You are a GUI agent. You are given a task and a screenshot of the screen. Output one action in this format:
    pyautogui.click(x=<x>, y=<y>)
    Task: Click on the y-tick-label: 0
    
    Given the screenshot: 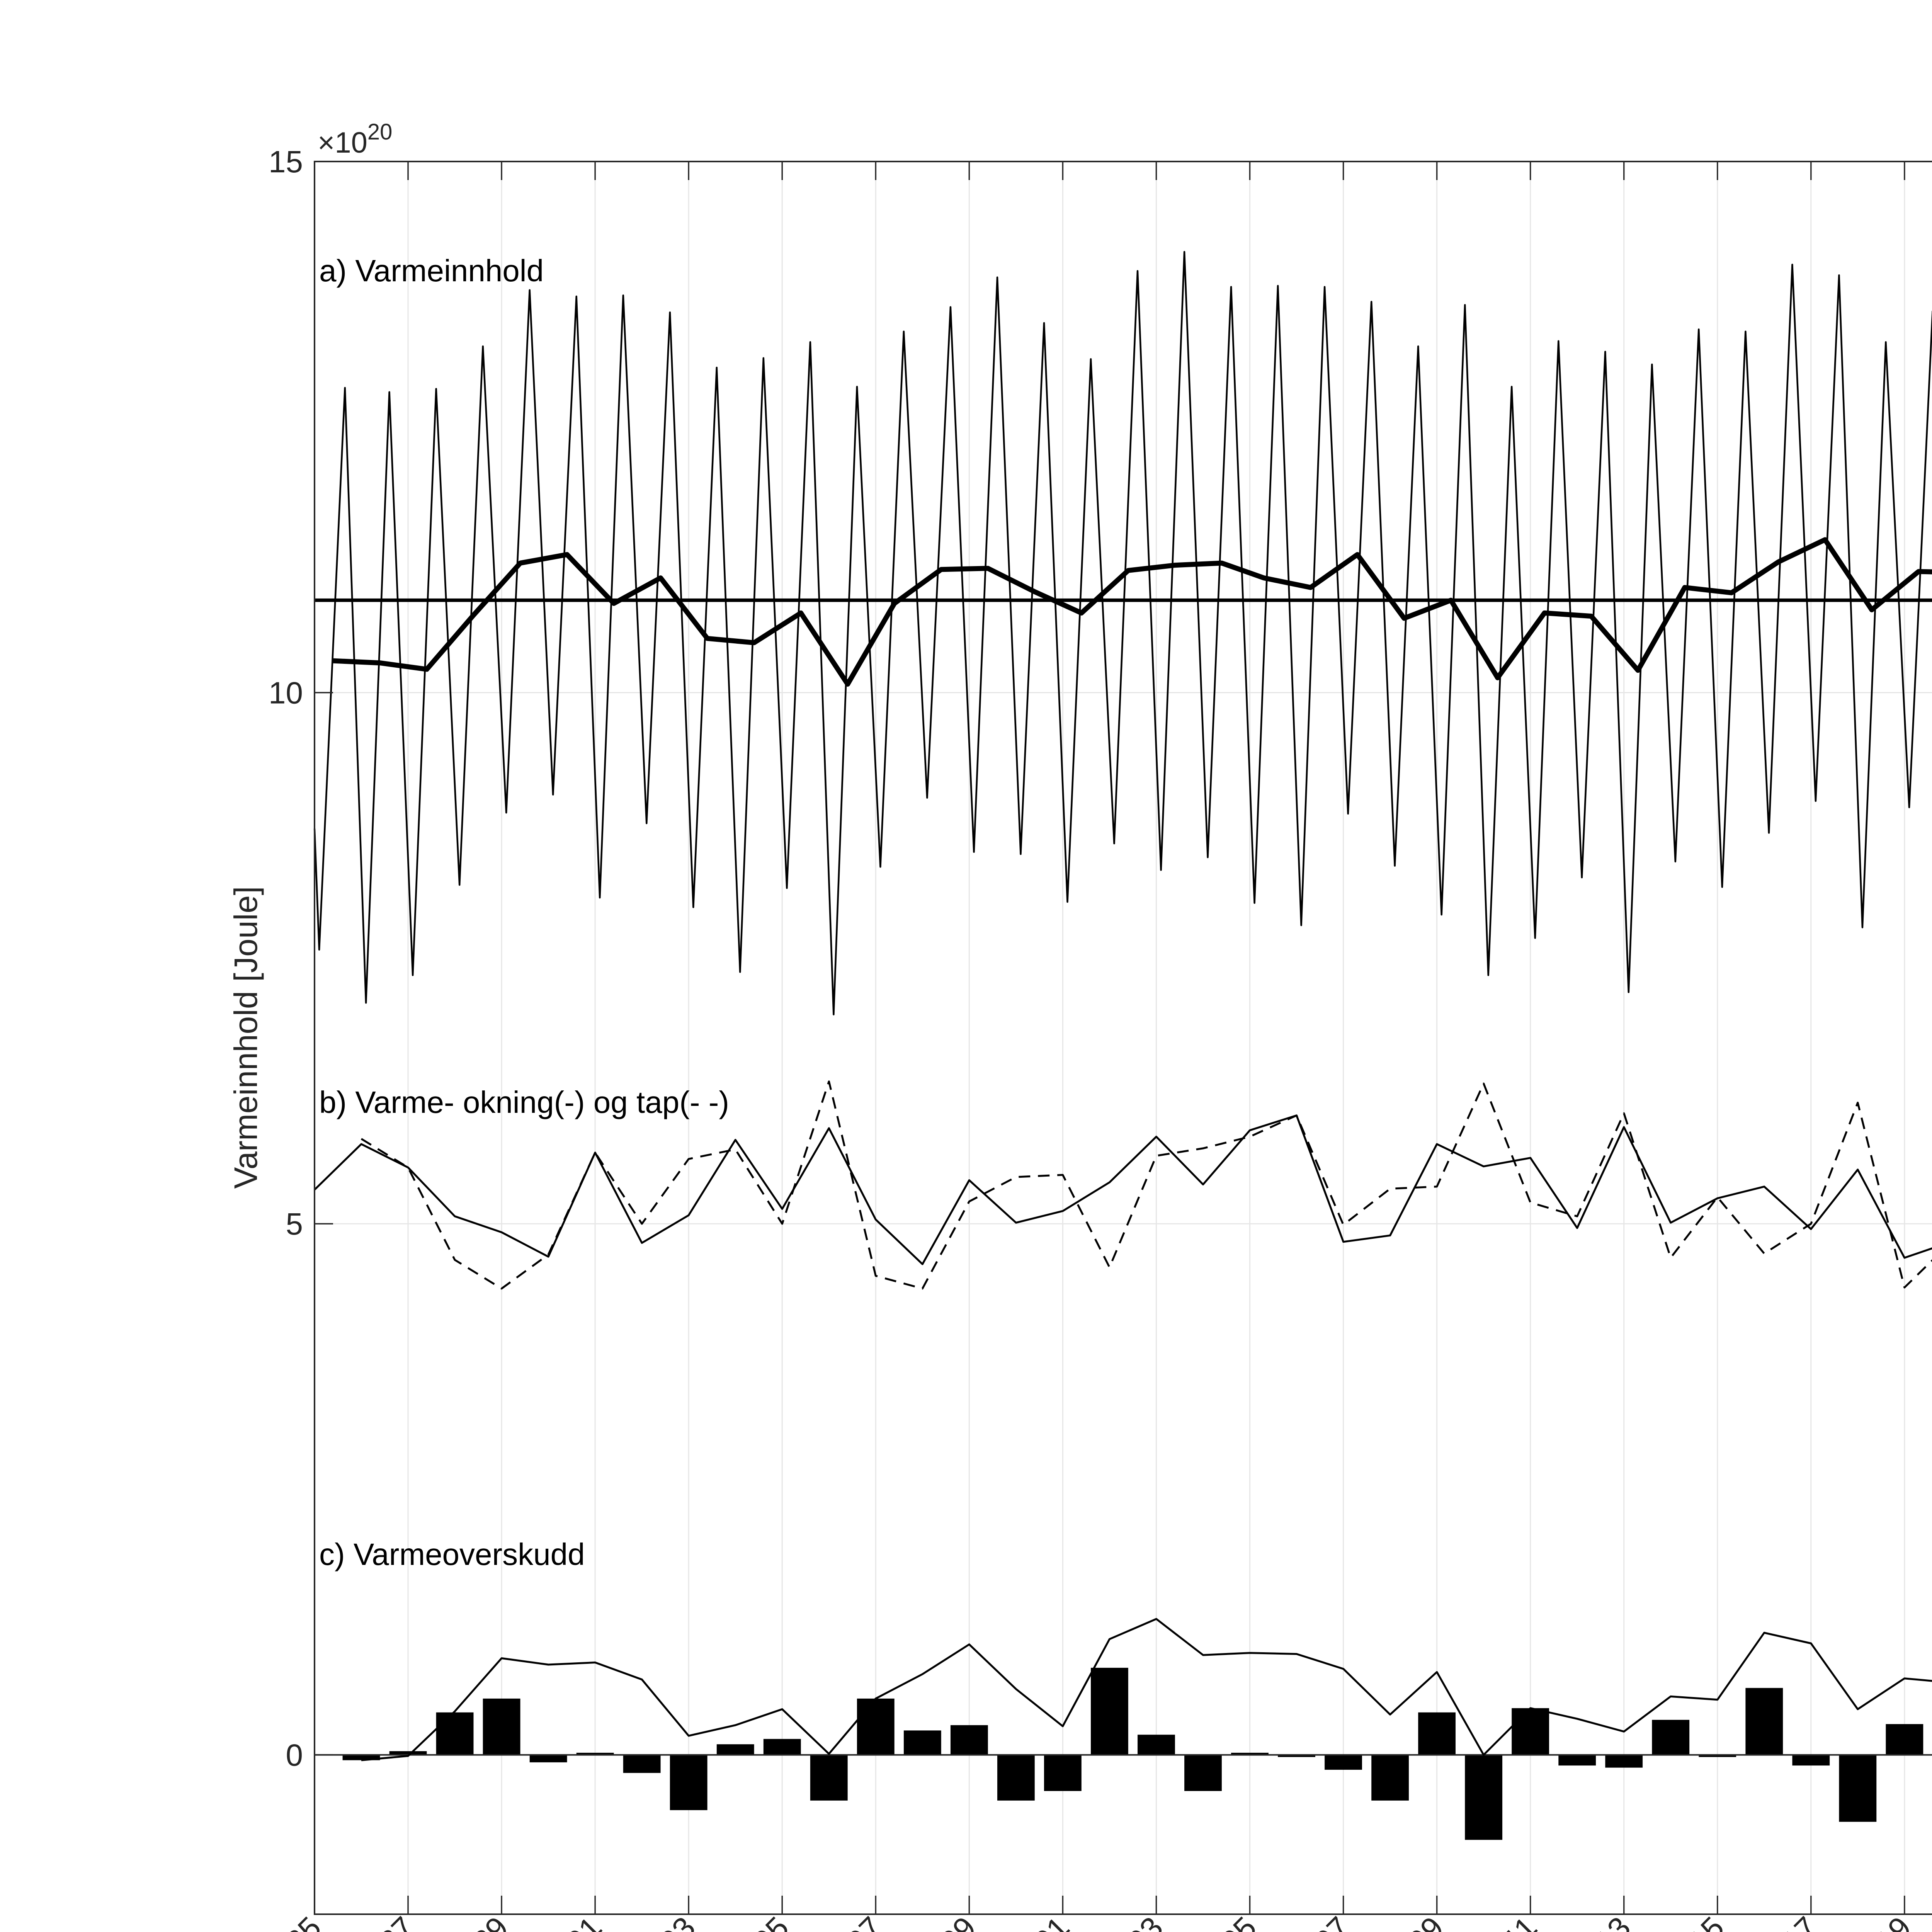 What is the action you would take?
    pyautogui.click(x=294, y=1755)
    